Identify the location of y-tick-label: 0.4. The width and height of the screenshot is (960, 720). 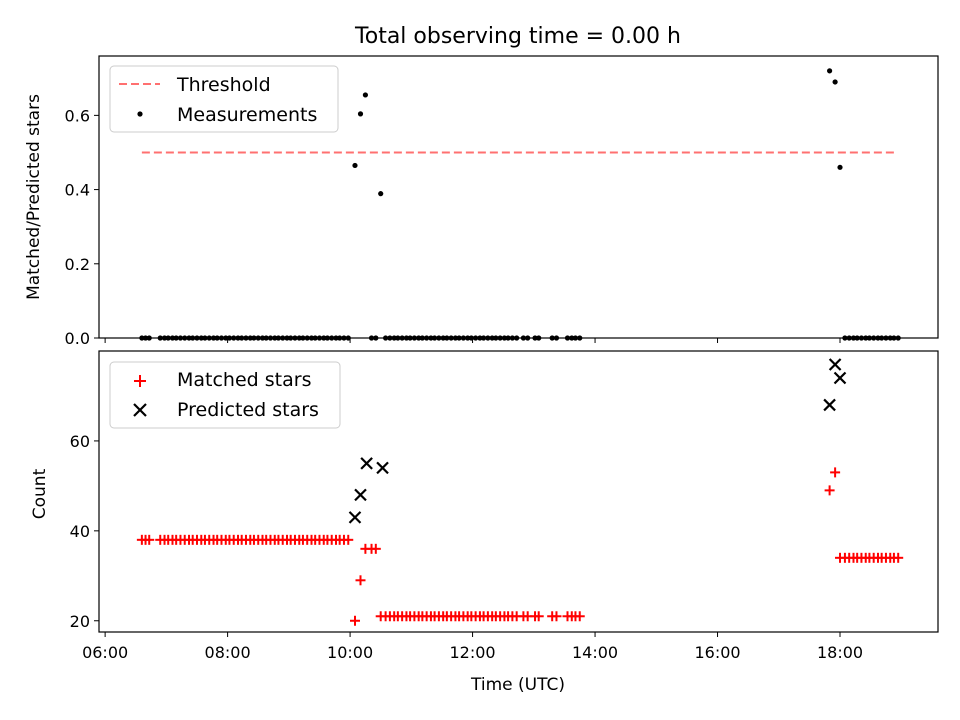
(77, 190).